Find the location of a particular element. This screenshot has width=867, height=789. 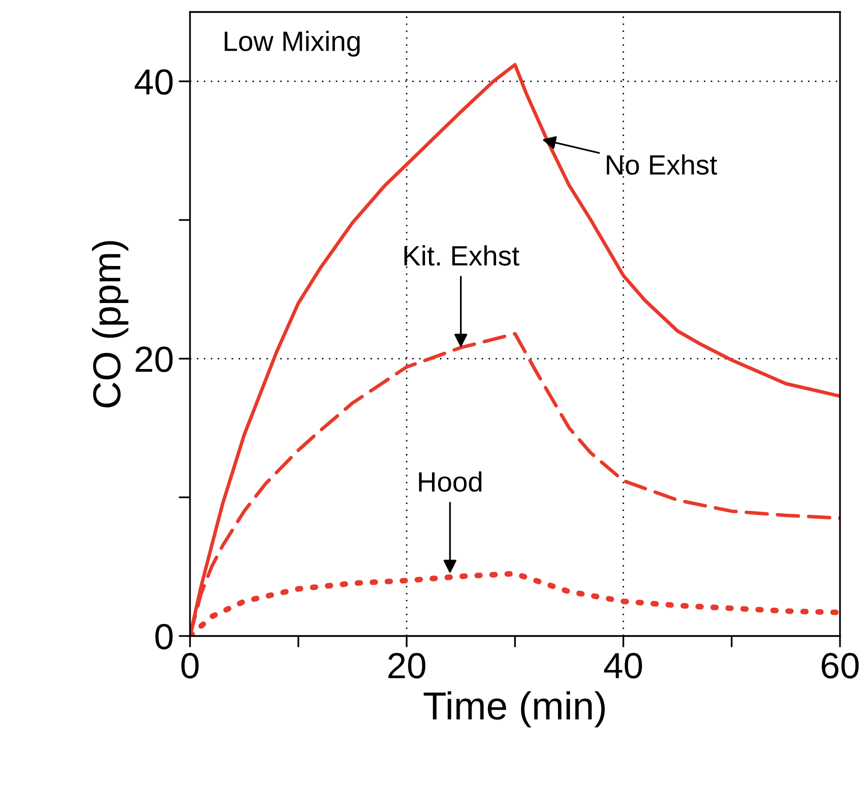

x-axis-title: Time (min) is located at coordinates (514, 709).